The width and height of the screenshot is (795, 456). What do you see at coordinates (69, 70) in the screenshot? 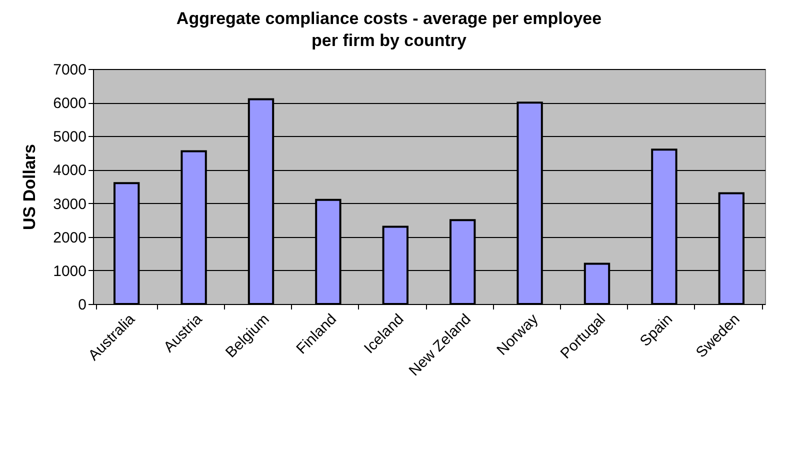
I see `y-tick-label: 7000` at bounding box center [69, 70].